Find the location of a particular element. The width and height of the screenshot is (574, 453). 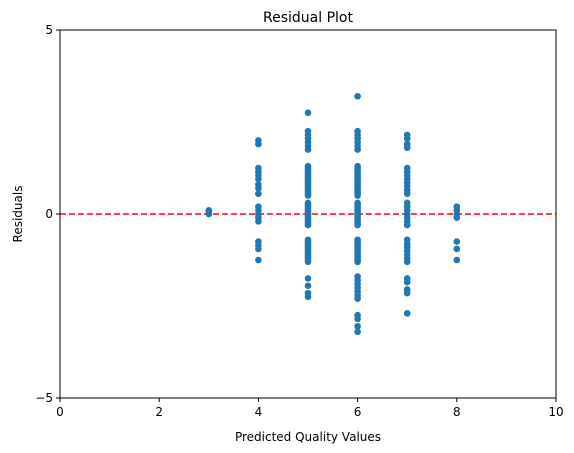

y-tick-label: 5 is located at coordinates (49, 30).